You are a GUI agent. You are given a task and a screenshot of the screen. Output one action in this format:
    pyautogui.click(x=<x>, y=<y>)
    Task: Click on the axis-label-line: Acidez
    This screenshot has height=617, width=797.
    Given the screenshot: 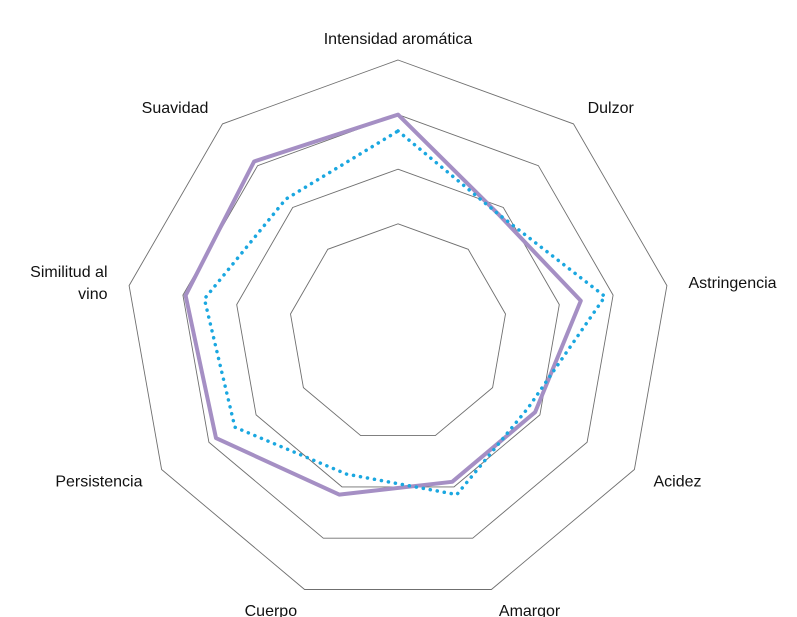 What is the action you would take?
    pyautogui.click(x=678, y=482)
    